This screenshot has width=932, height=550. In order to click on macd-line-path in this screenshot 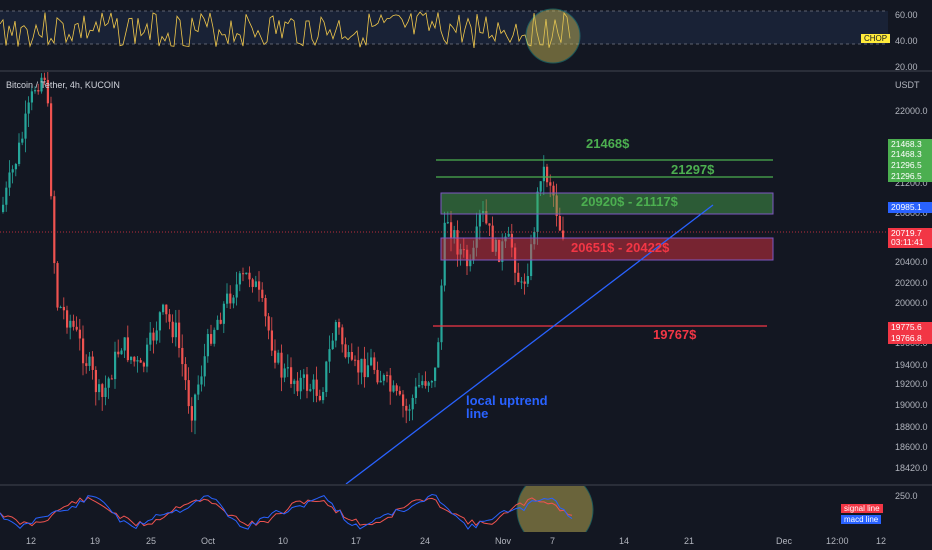, I will do `click(286, 511)`.